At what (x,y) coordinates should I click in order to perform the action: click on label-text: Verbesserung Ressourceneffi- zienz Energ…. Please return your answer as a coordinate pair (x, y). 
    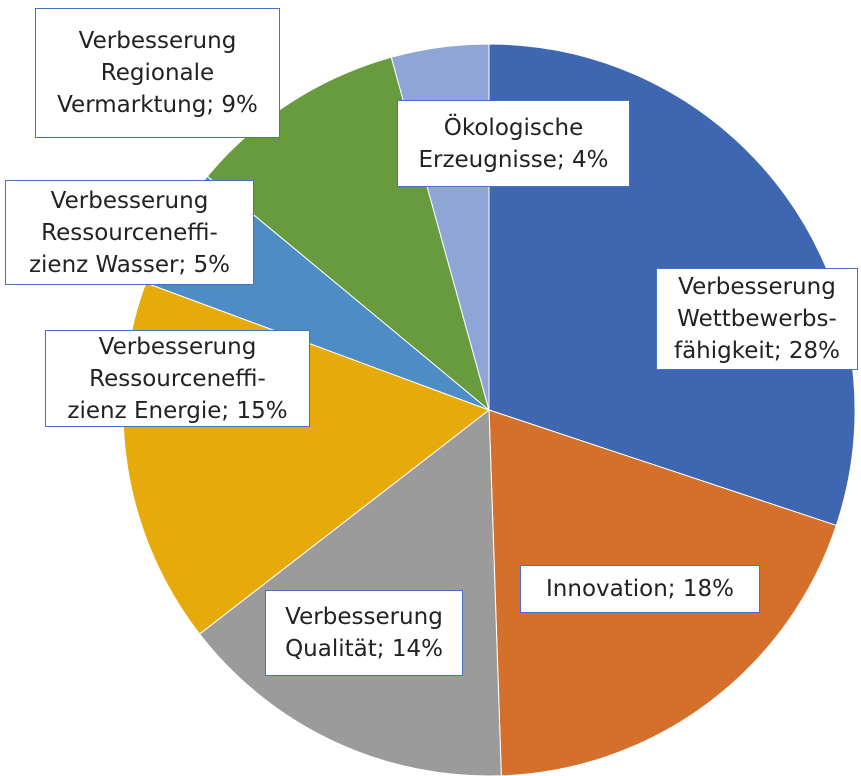
    Looking at the image, I should click on (177, 379).